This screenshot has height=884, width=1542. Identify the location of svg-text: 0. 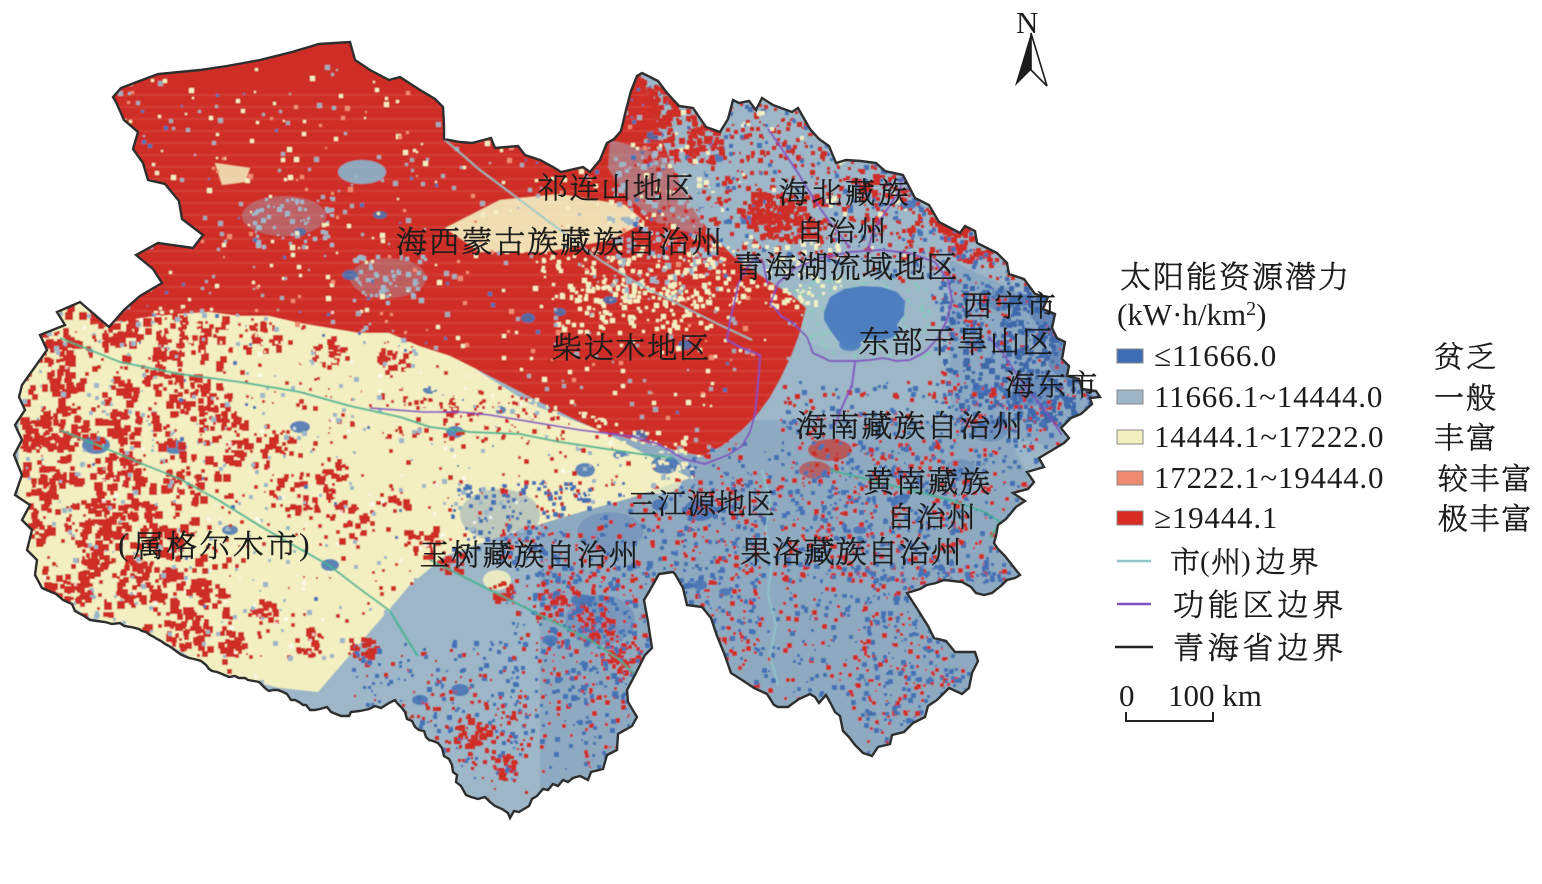
(1127, 695).